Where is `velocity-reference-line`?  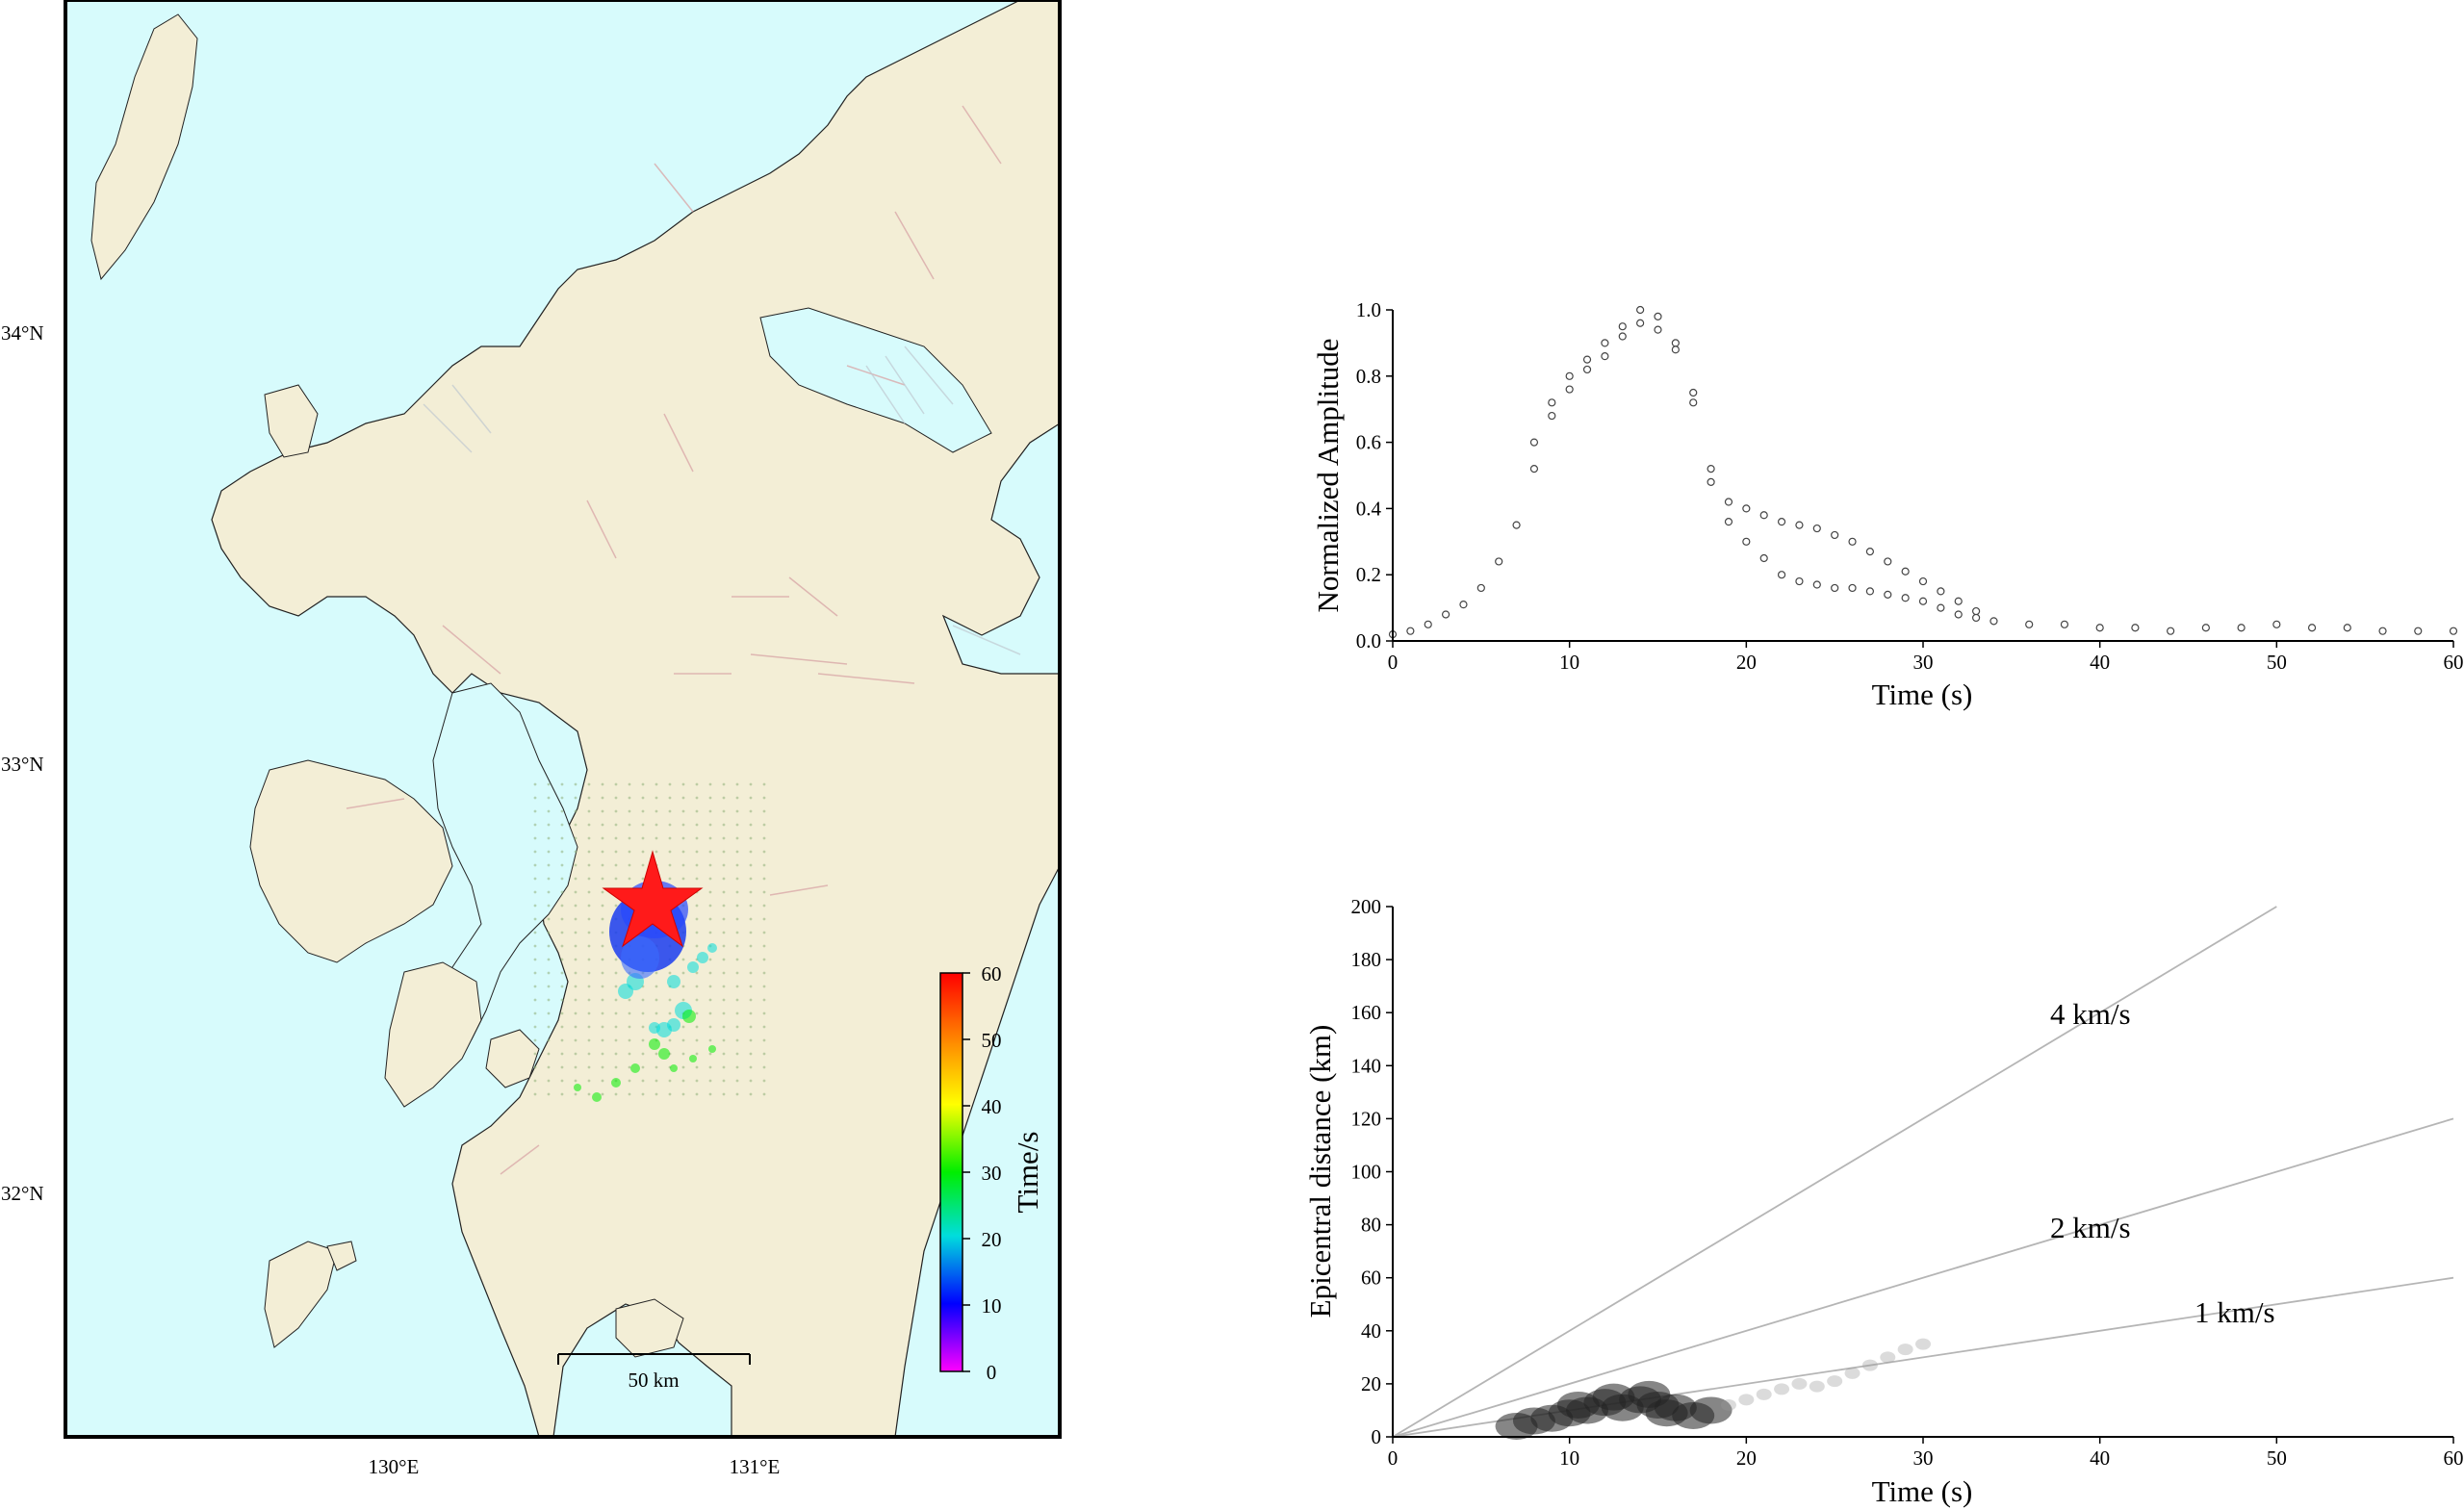
velocity-reference-line is located at coordinates (1923, 1277).